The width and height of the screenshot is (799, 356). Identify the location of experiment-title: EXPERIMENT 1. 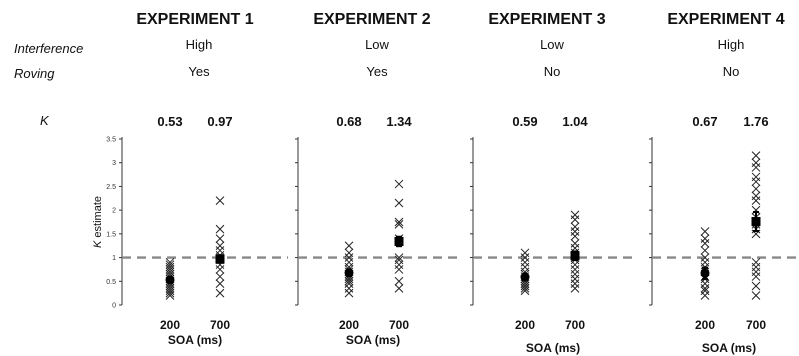
(194, 19).